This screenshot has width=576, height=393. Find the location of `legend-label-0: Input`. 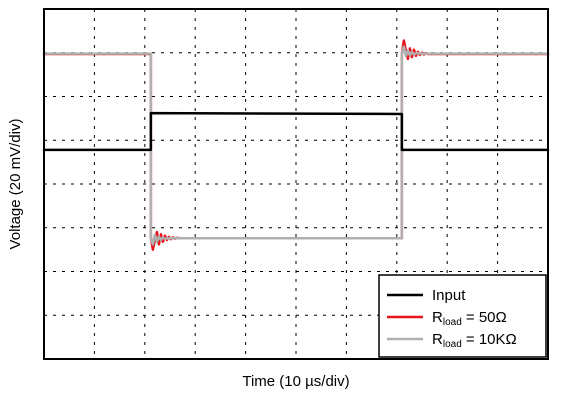

legend-label-0: Input is located at coordinates (449, 295).